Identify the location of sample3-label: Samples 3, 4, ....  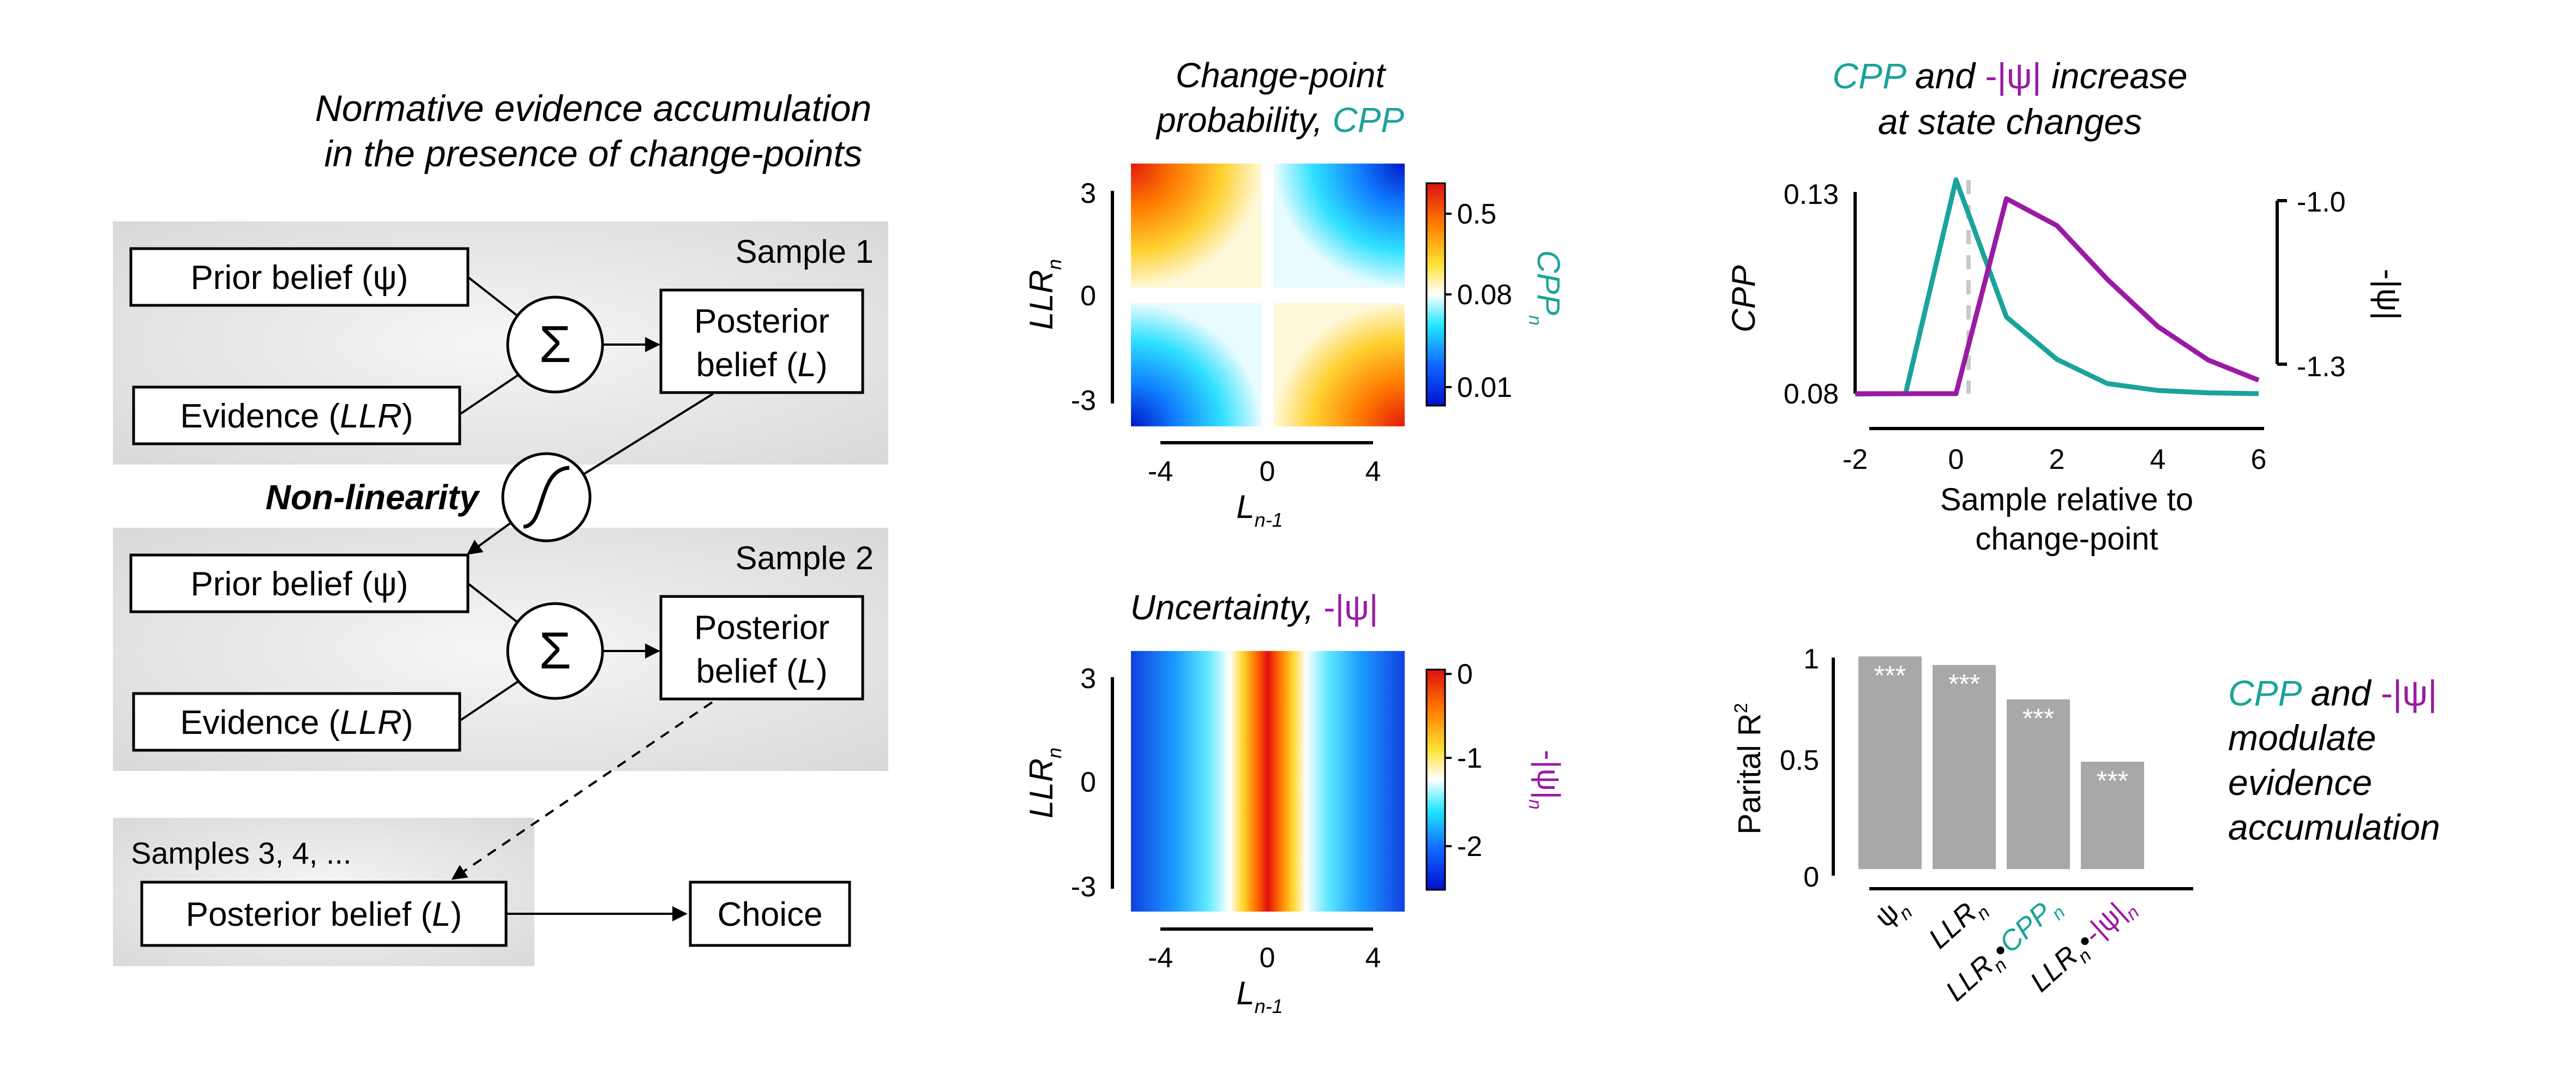
(241, 853).